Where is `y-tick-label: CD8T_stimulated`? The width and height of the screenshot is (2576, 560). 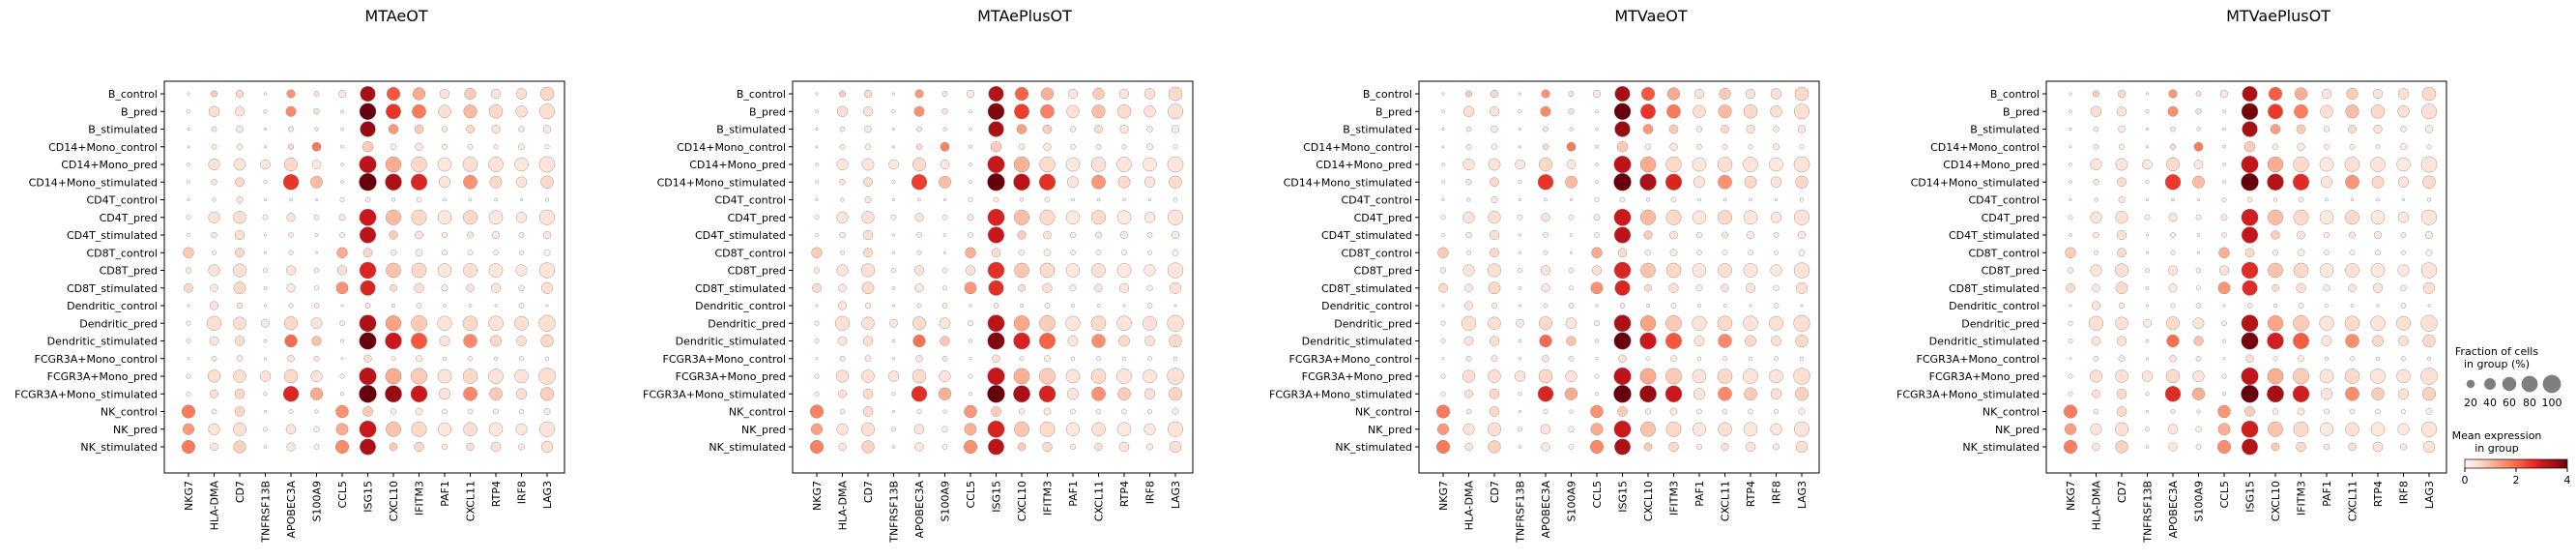 y-tick-label: CD8T_stimulated is located at coordinates (740, 288).